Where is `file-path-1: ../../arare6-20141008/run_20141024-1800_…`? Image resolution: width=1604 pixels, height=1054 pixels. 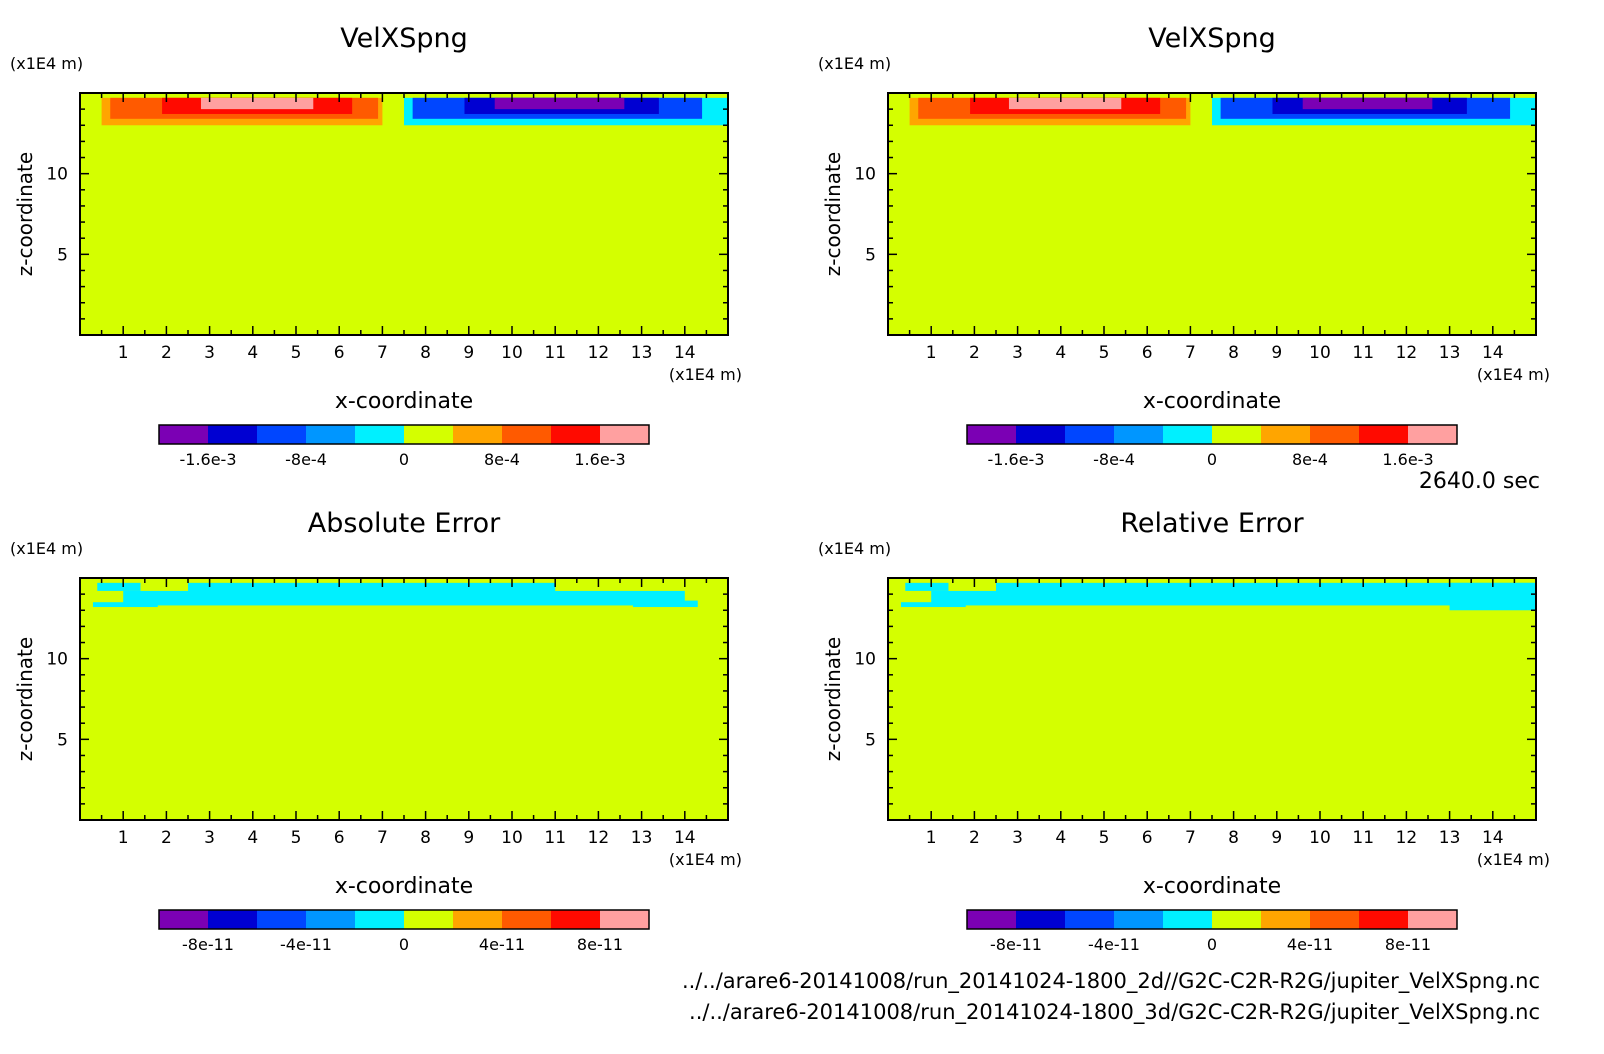 file-path-1: ../../arare6-20141008/run_20141024-1800_… is located at coordinates (1111, 981).